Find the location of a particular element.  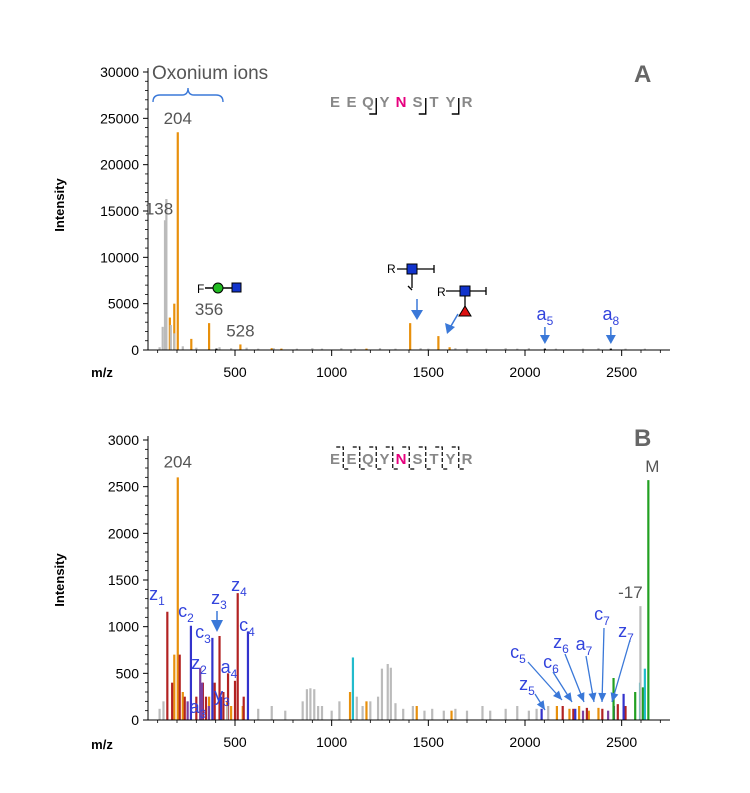

hexose-circle-icon is located at coordinates (218, 288).